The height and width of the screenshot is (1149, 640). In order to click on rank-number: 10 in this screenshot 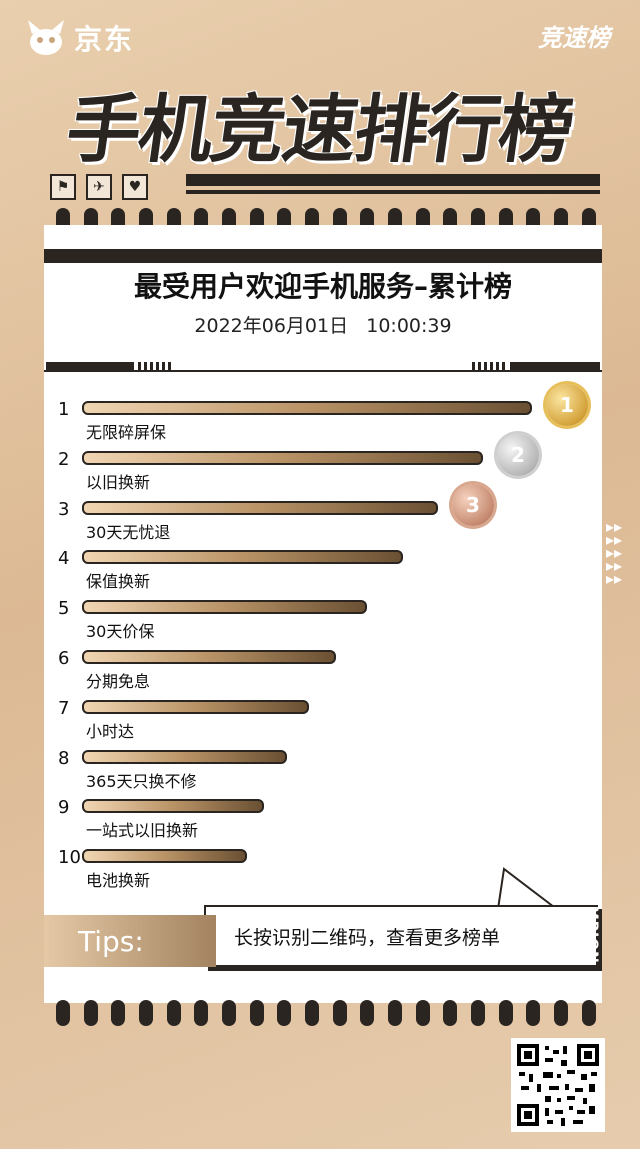, I will do `click(69, 858)`.